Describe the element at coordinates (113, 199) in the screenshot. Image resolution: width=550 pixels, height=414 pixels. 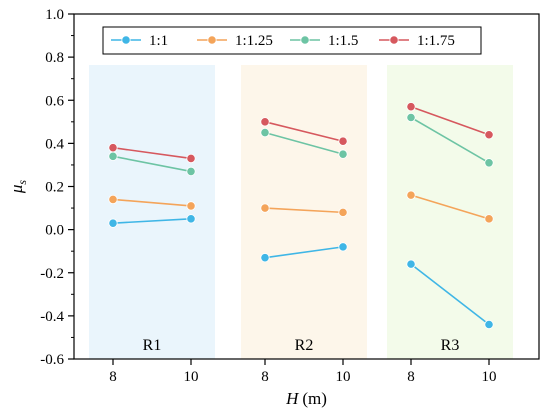
I see `data-point-R1-1:1.25-8` at that location.